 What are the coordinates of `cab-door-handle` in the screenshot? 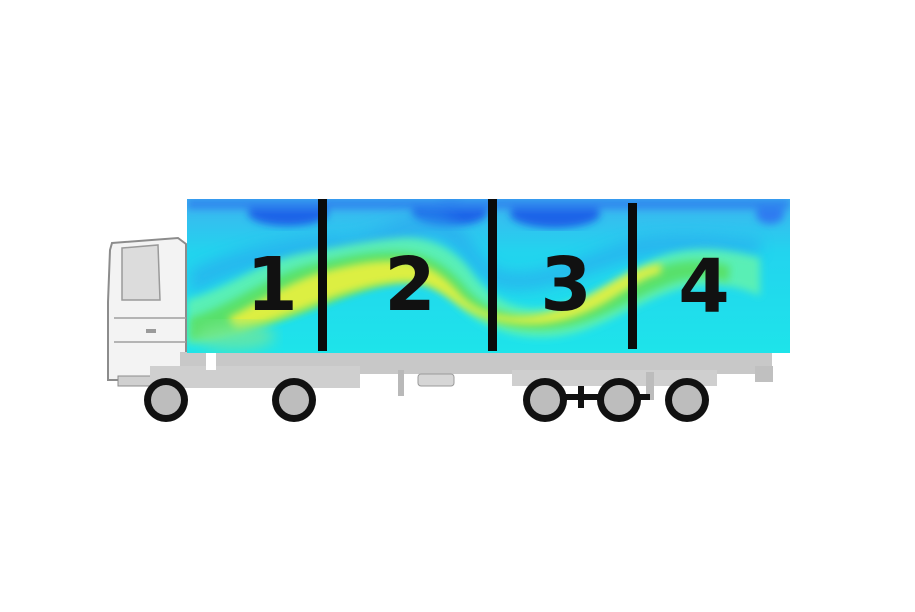 It's located at (151, 331).